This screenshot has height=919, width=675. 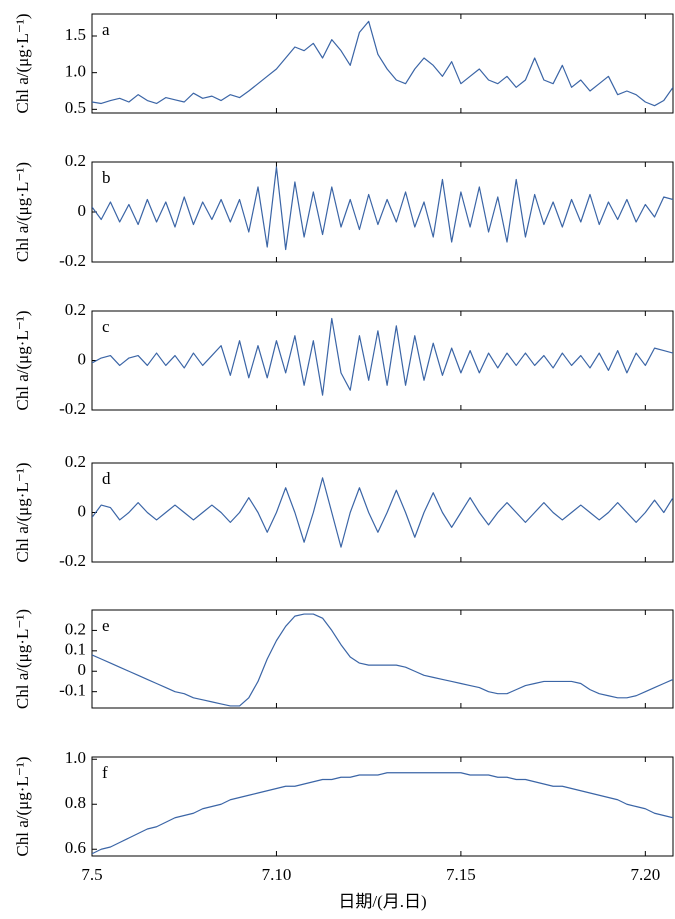 I want to click on panel: -0.1 00.1 0.2 e Chl a/(μg·L⁻¹), so click(x=343, y=659).